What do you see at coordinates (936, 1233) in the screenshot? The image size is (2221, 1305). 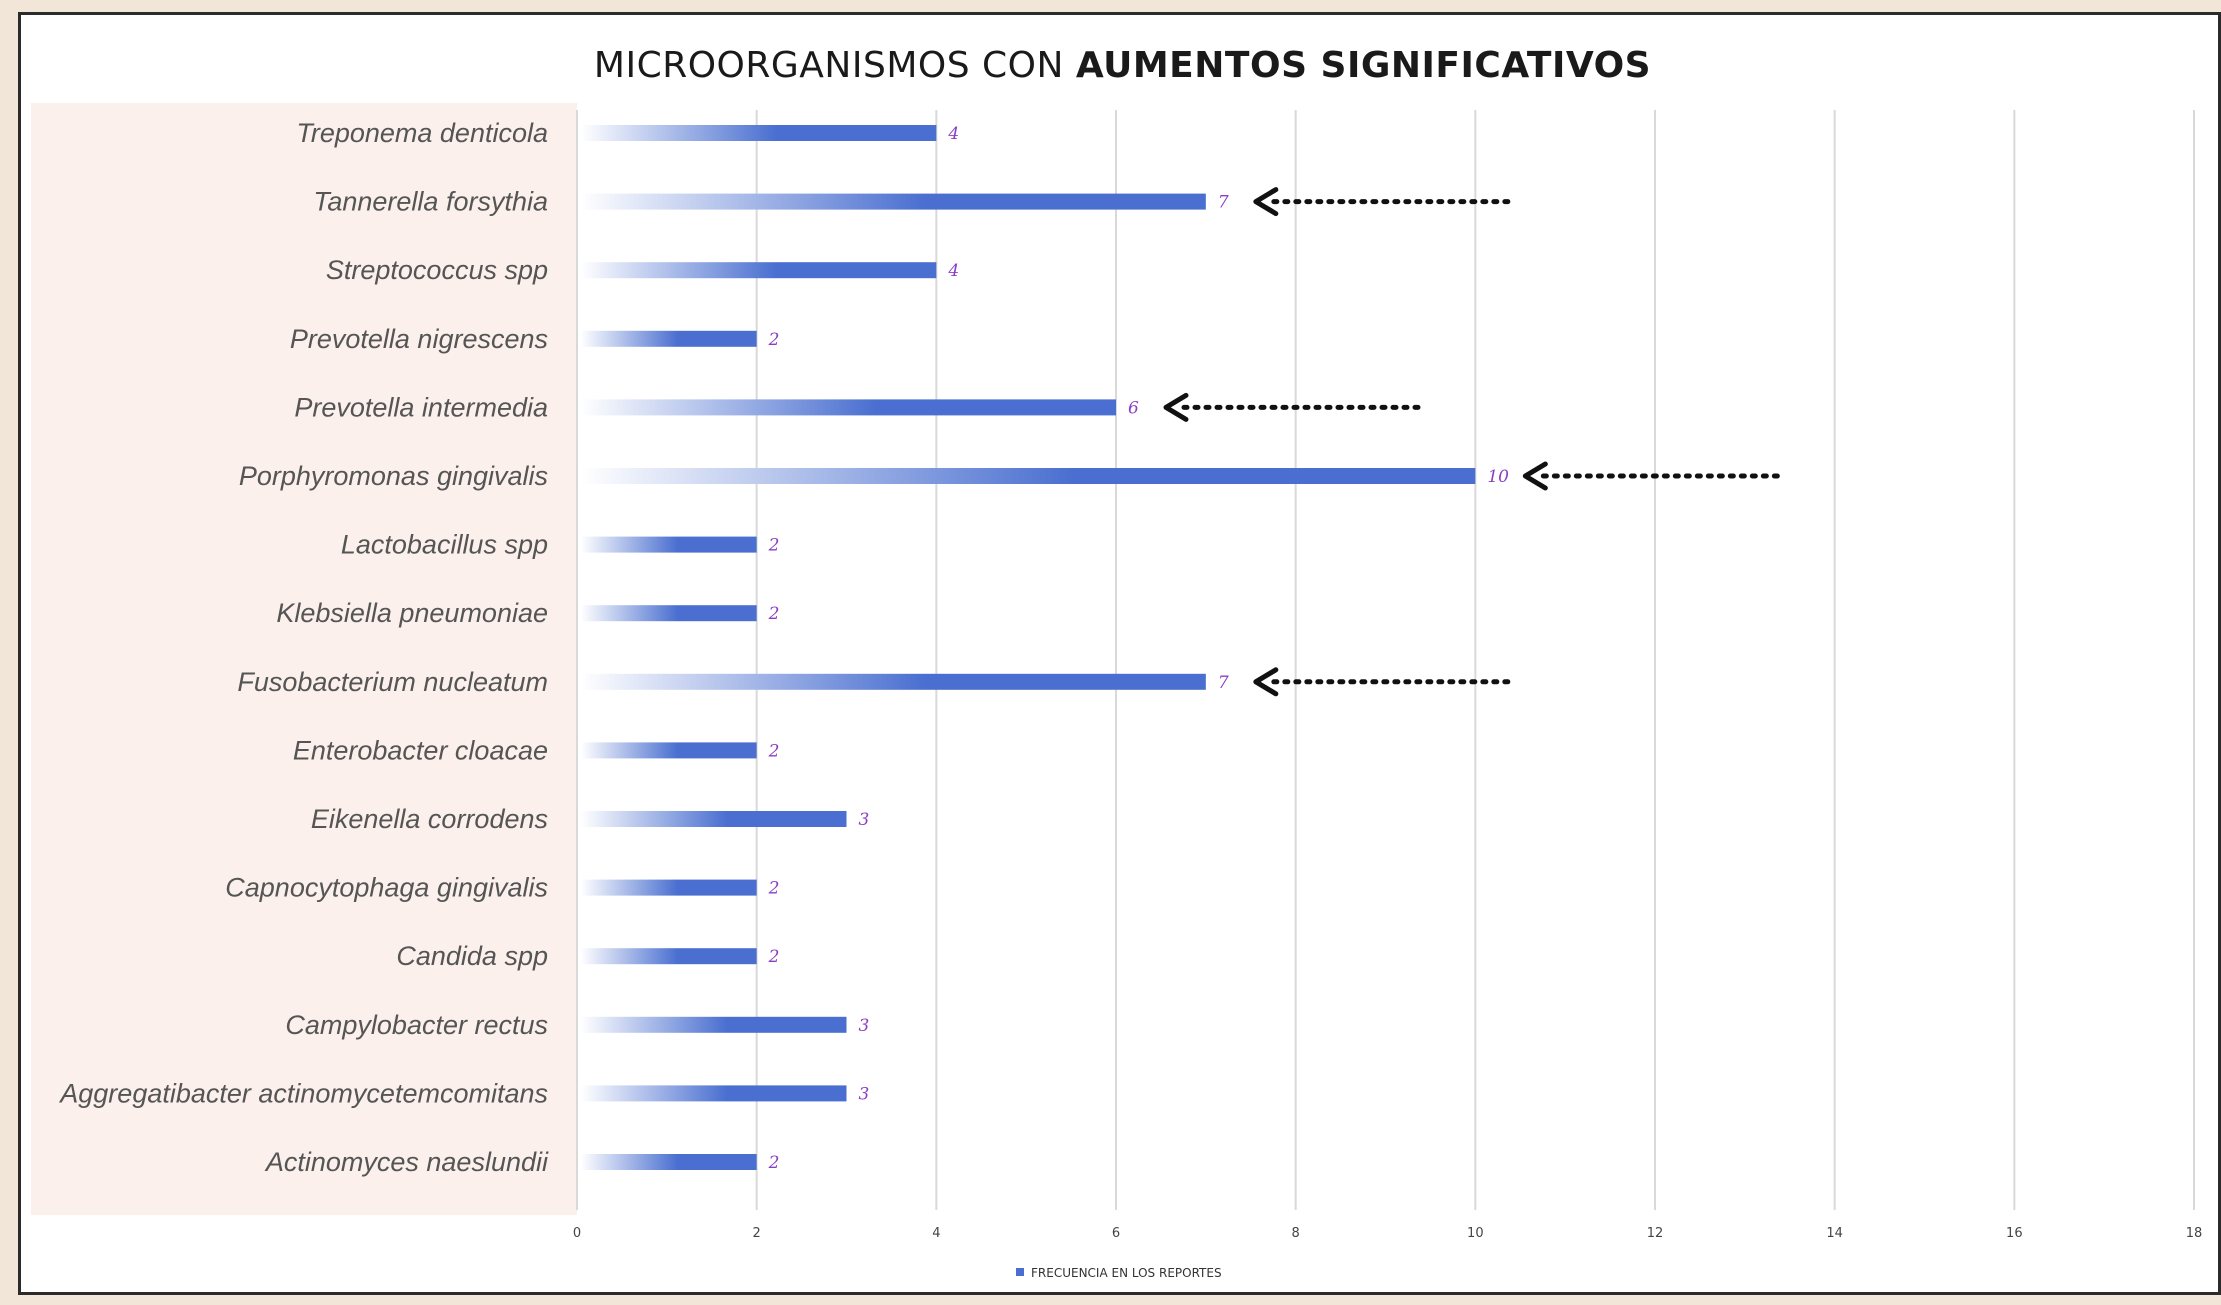 I see `x-tick-label: 4` at bounding box center [936, 1233].